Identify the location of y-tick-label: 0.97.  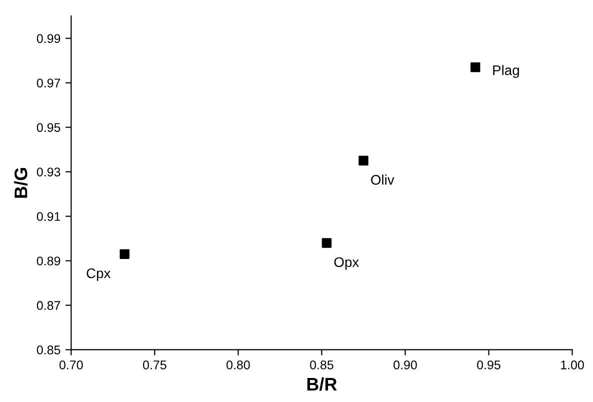
(48, 83).